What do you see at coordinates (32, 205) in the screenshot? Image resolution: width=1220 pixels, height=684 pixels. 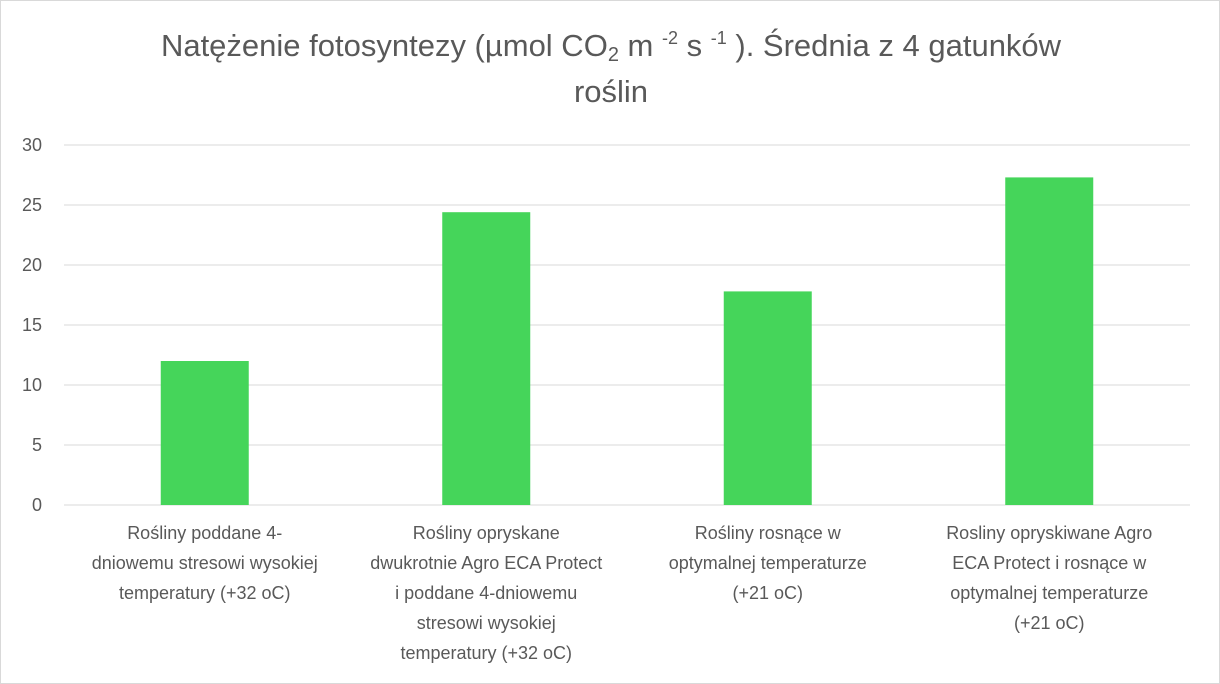 I see `y-tick-label-25: 25` at bounding box center [32, 205].